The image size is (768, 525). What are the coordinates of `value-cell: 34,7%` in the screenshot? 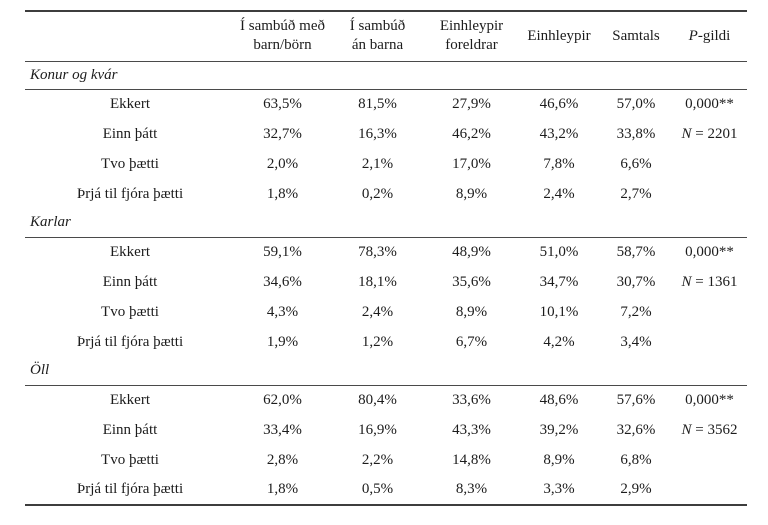 It's located at (559, 281).